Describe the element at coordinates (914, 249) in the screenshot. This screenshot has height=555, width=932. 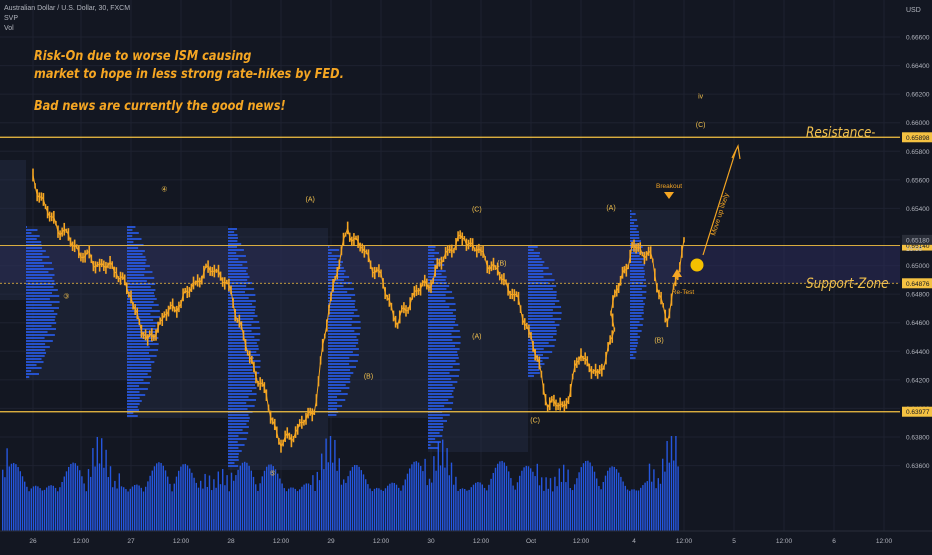
I see `countdown-tag: 15:58` at that location.